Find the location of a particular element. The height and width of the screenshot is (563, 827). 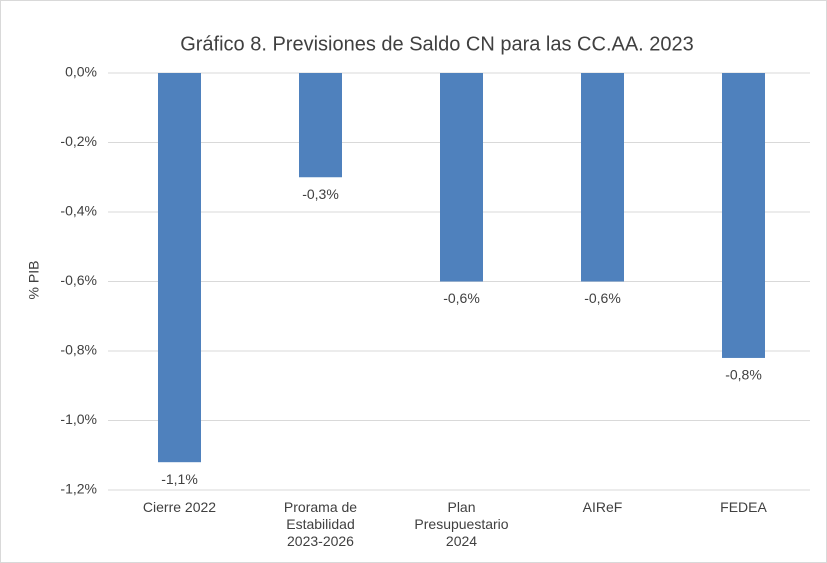

data-label: -0,3% is located at coordinates (320, 194).